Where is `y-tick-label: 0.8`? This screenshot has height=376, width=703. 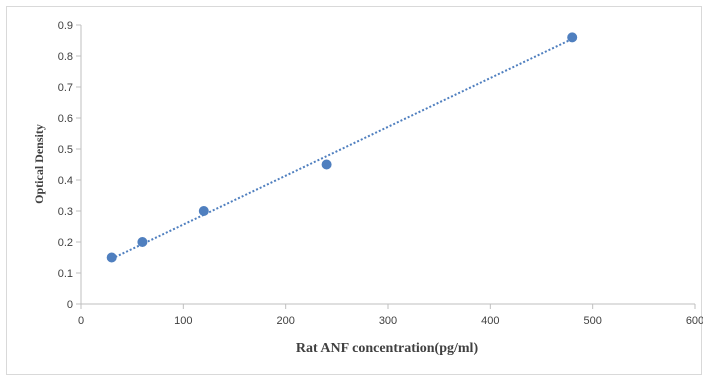
y-tick-label: 0.8 is located at coordinates (65, 57).